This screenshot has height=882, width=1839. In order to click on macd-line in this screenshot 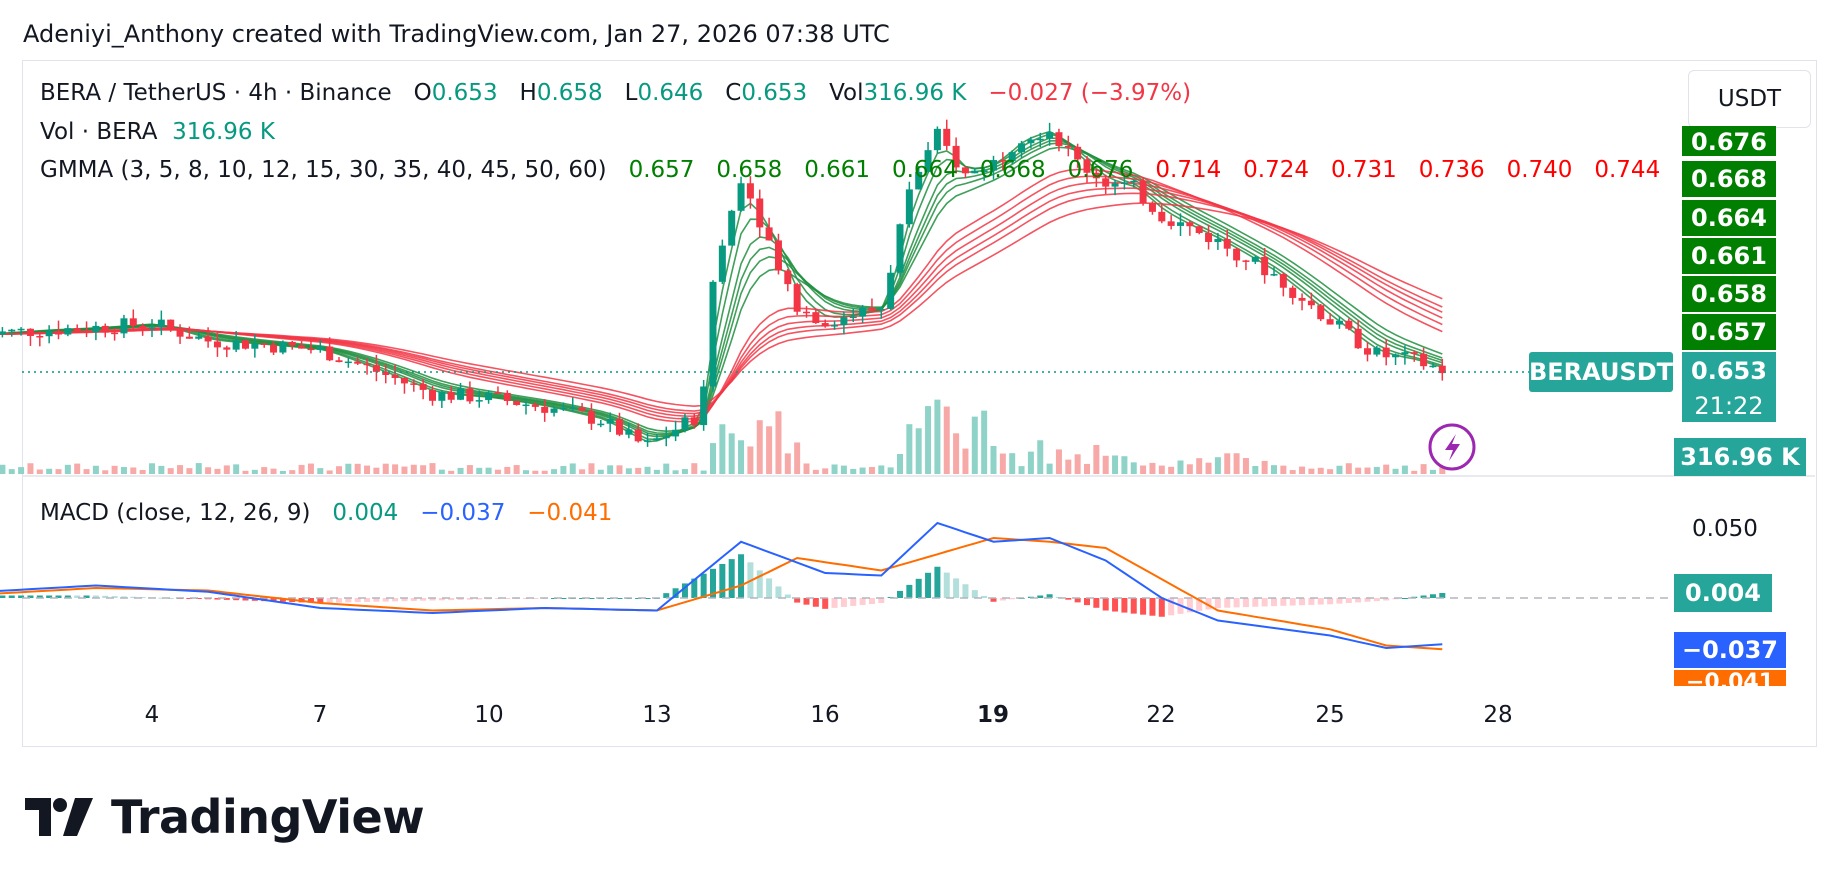, I will do `click(721, 585)`.